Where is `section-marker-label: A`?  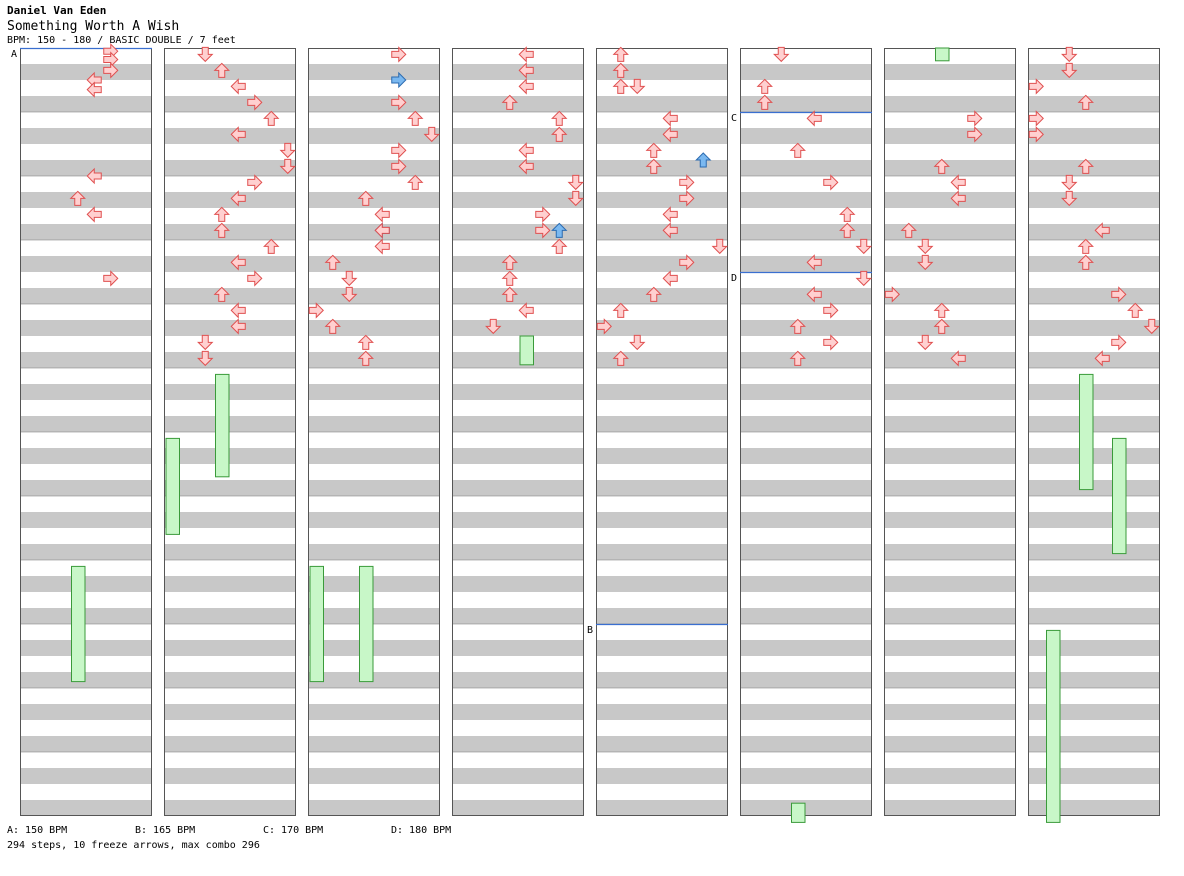
section-marker-label: A is located at coordinates (14, 54).